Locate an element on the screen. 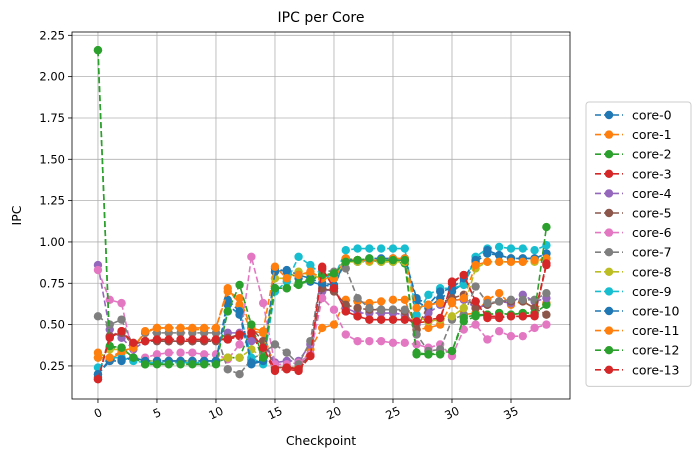  y-tick-label: 0.25 is located at coordinates (52, 366).